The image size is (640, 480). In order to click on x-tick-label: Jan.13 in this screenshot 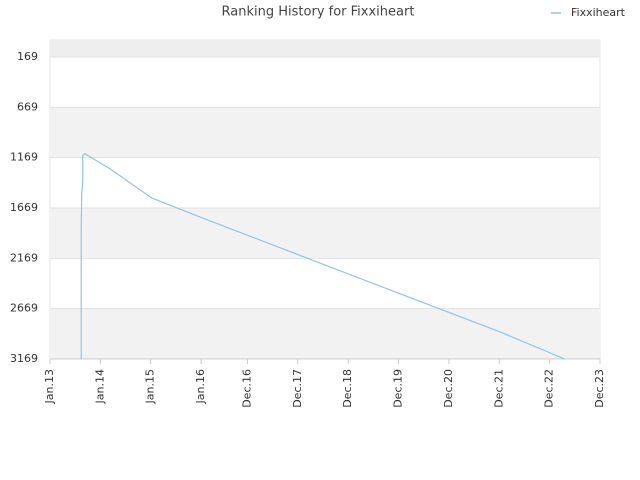, I will do `click(49, 386)`.